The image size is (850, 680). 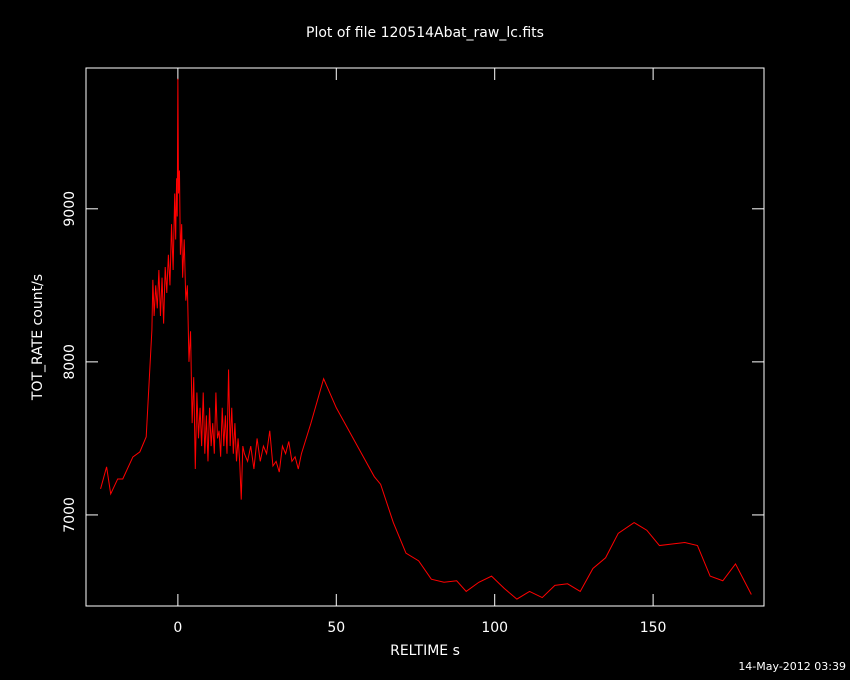 What do you see at coordinates (653, 628) in the screenshot?
I see `x-tick-label: 150` at bounding box center [653, 628].